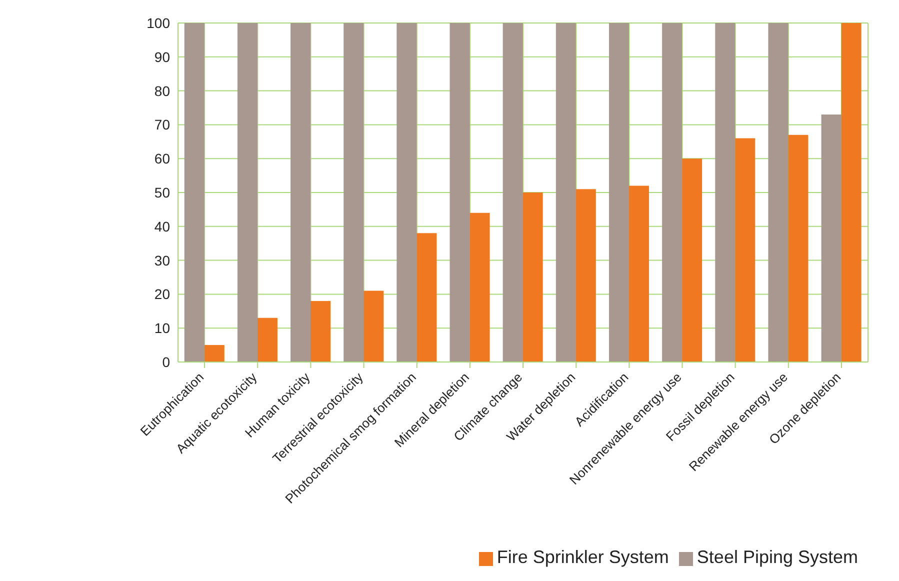 Image resolution: width=899 pixels, height=581 pixels. What do you see at coordinates (162, 328) in the screenshot?
I see `y-tick-label: 10` at bounding box center [162, 328].